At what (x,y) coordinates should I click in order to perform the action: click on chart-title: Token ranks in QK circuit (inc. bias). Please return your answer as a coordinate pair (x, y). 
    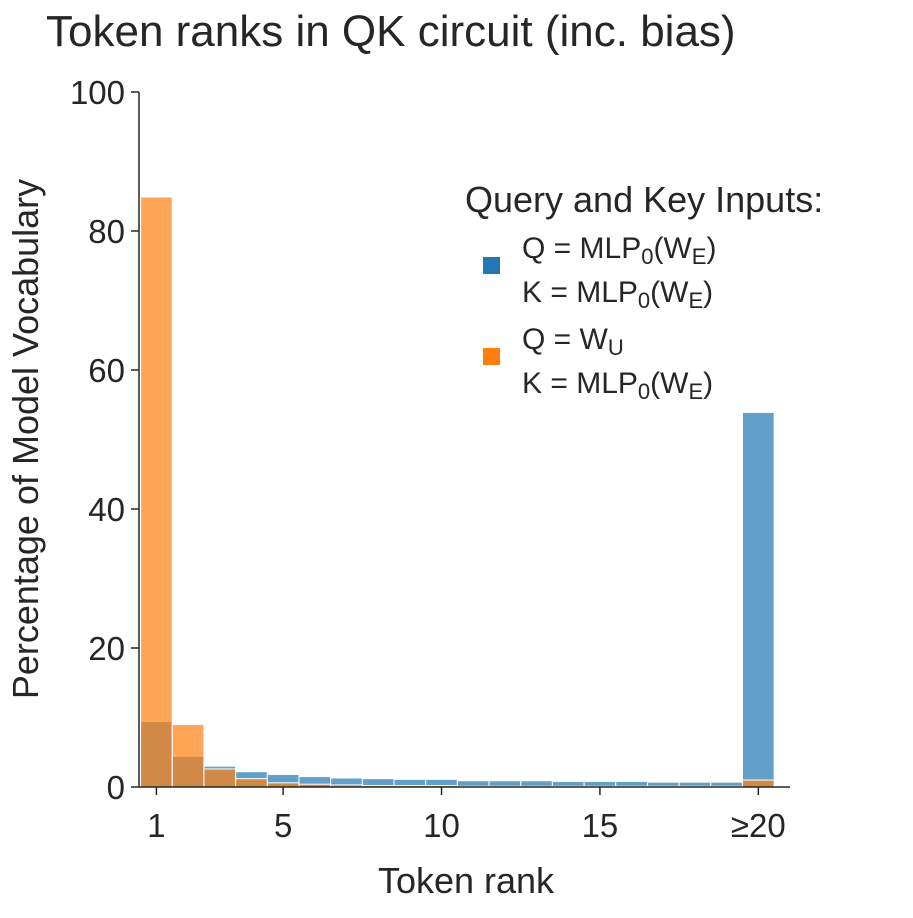
    Looking at the image, I should click on (391, 31).